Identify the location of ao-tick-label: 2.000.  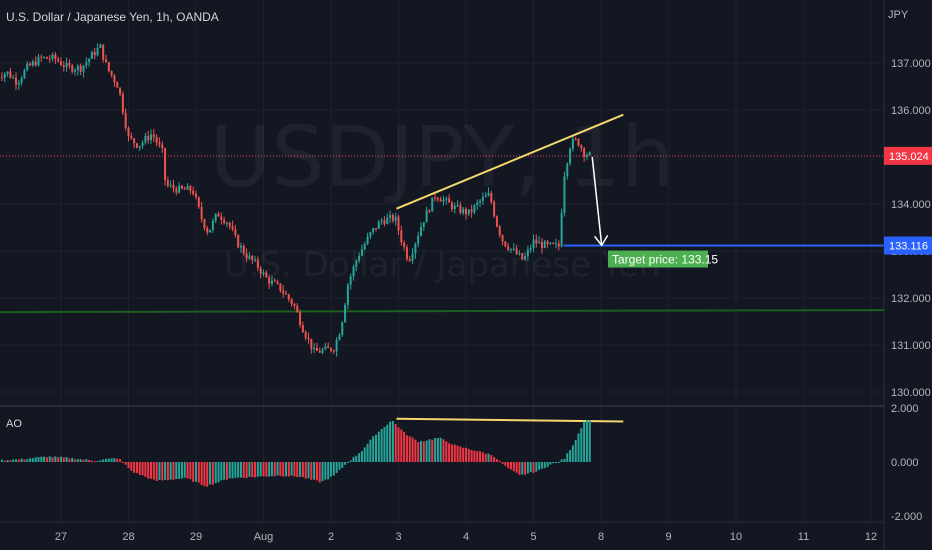
(905, 409).